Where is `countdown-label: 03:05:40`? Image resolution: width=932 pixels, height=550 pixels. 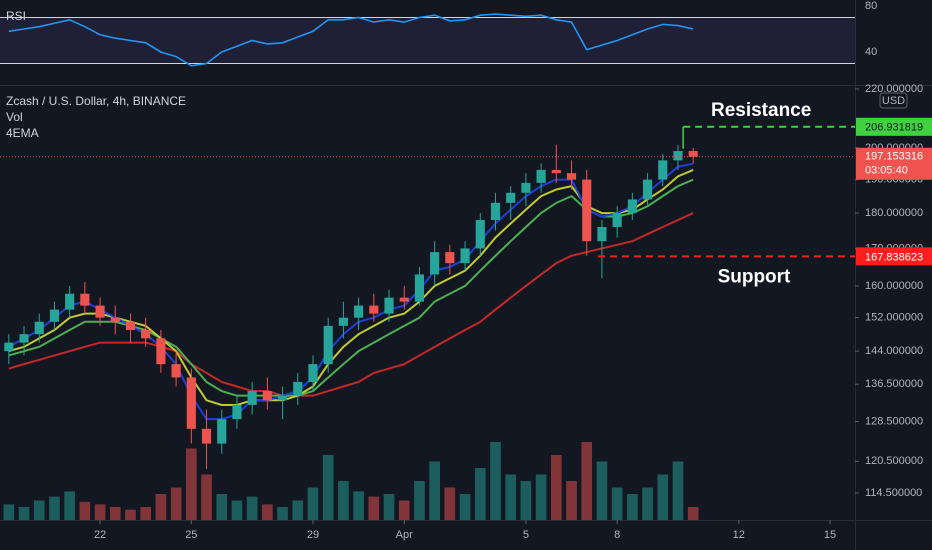
countdown-label: 03:05:40 is located at coordinates (886, 171).